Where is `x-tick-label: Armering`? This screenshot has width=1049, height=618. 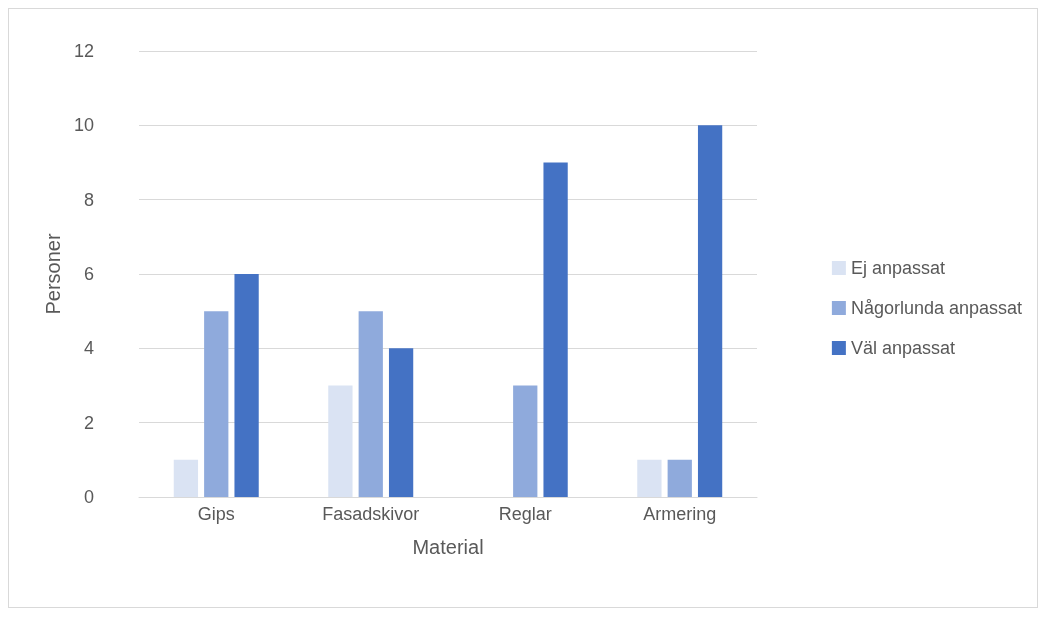
x-tick-label: Armering is located at coordinates (680, 514).